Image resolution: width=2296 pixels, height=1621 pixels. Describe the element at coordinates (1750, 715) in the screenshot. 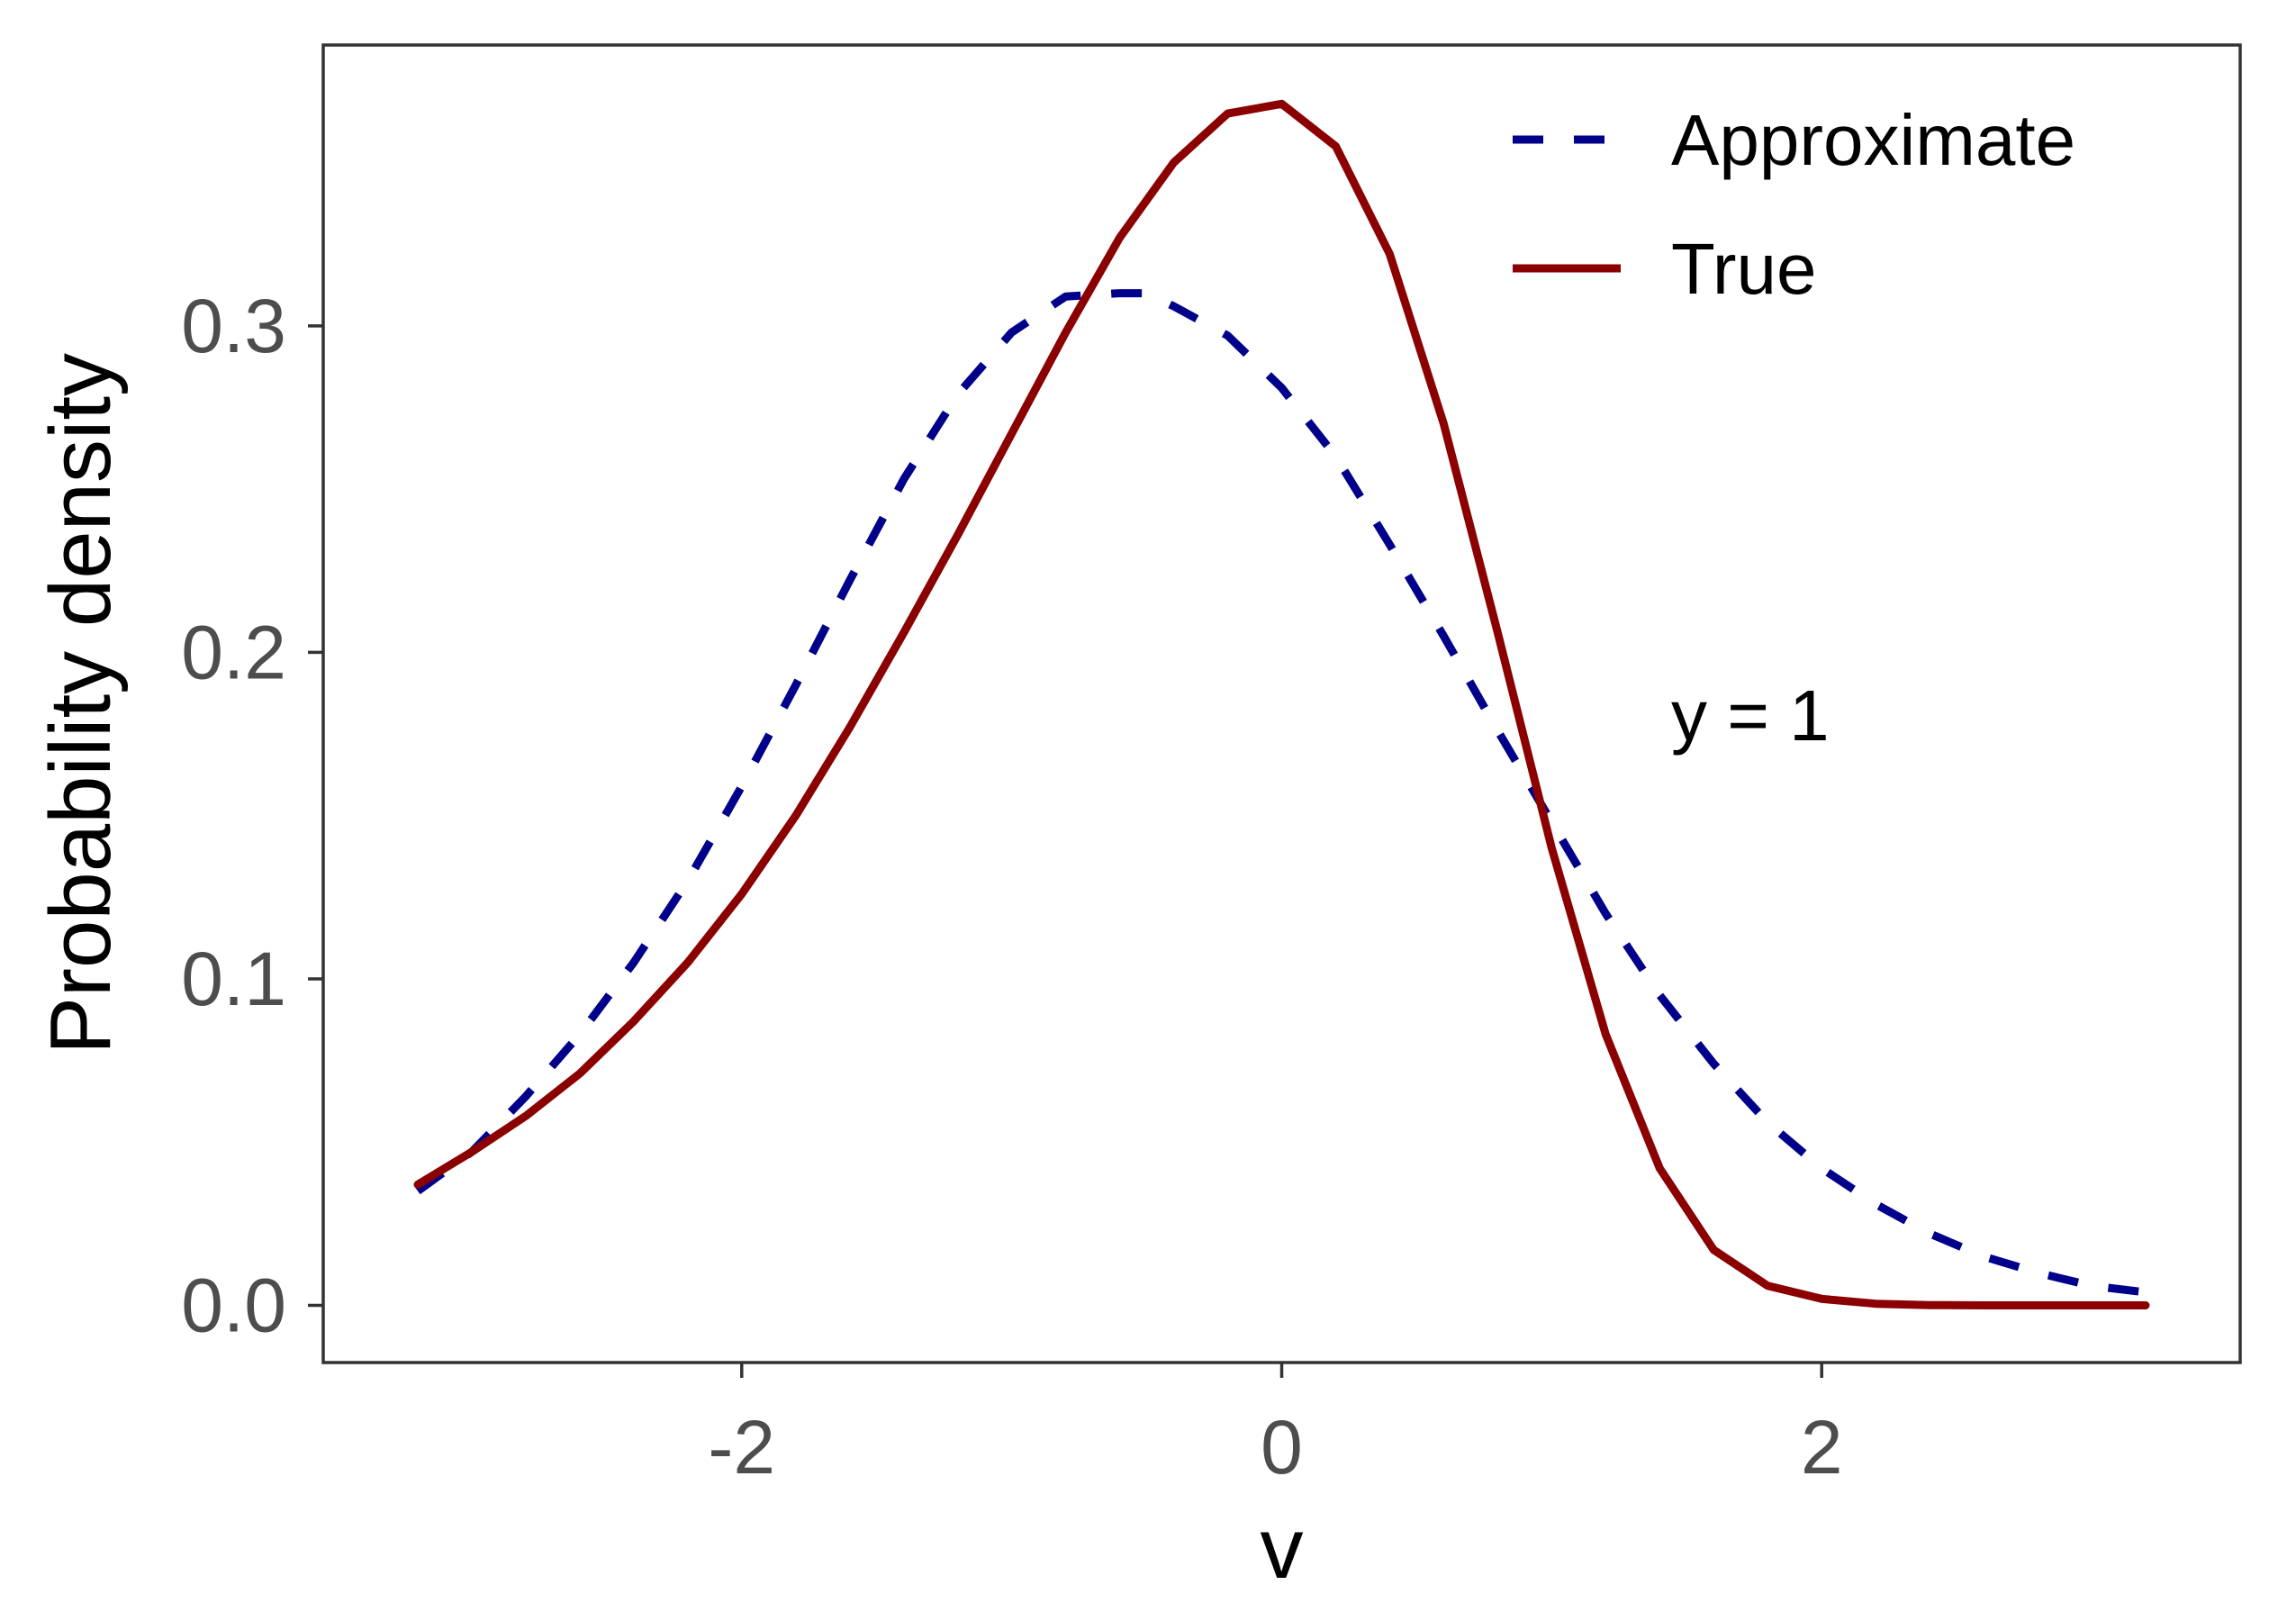

I see `annotation-label: y = 1` at that location.